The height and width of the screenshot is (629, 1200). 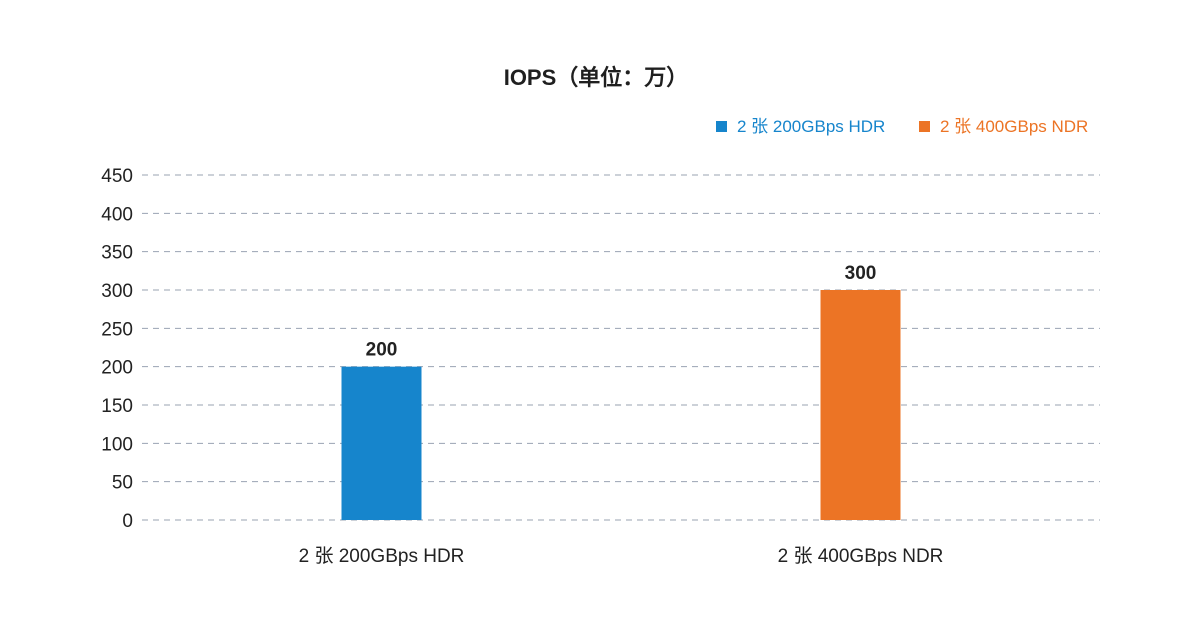 I want to click on y-tick-label-450: 450, so click(x=117, y=176).